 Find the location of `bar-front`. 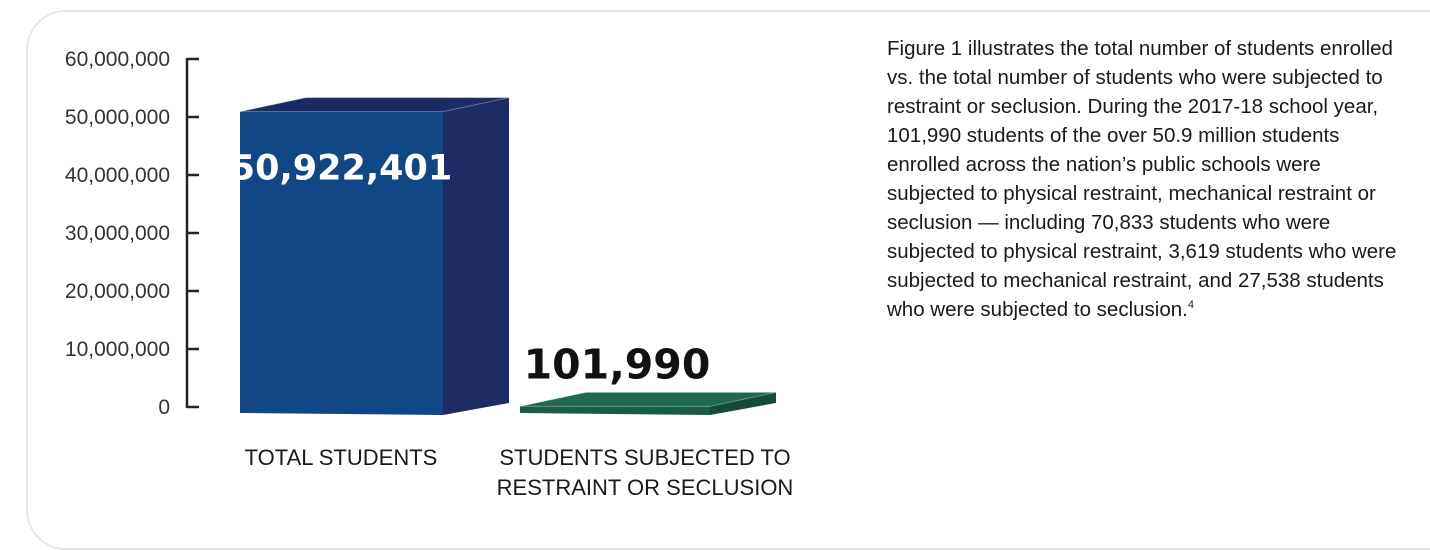

bar-front is located at coordinates (615, 410).